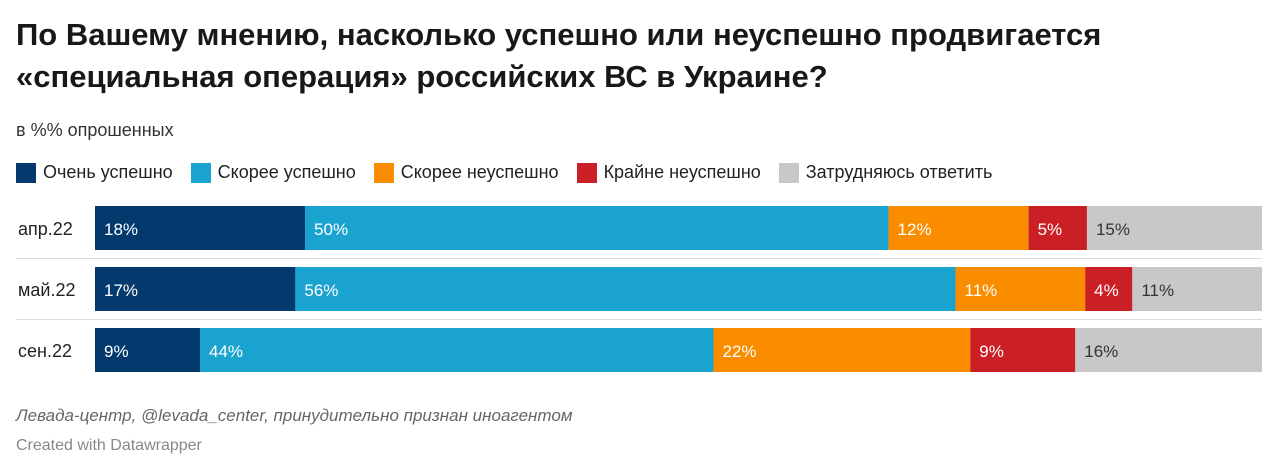  I want to click on category-label: апр.22, so click(45, 229).